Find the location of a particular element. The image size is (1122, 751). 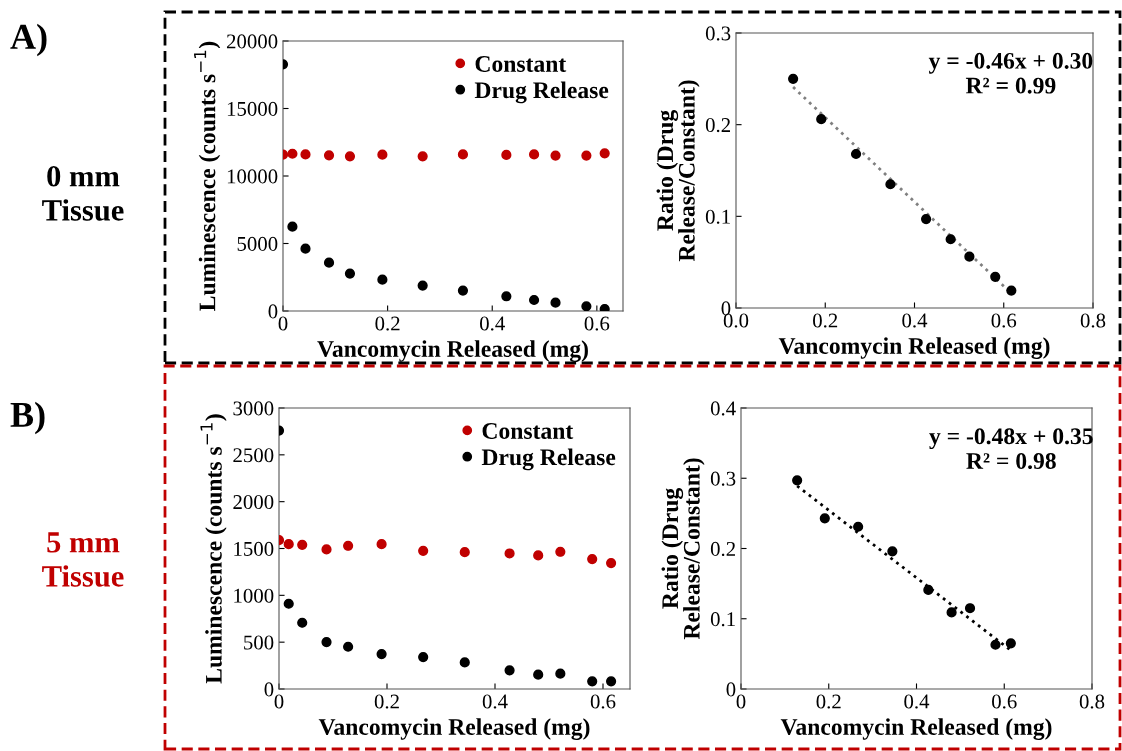

text: B) is located at coordinates (27, 418).